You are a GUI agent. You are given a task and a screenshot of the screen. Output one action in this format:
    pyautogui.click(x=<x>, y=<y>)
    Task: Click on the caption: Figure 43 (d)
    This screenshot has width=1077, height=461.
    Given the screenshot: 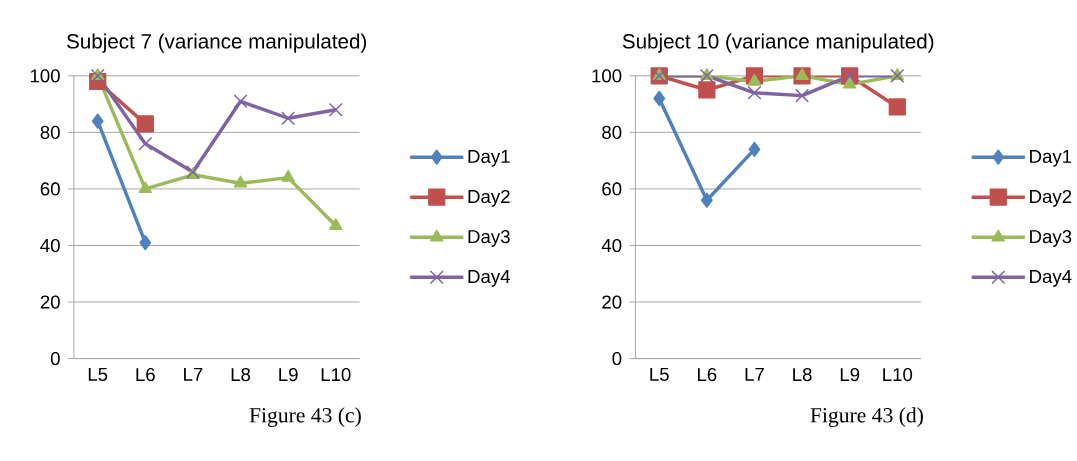 What is the action you would take?
    pyautogui.click(x=866, y=417)
    